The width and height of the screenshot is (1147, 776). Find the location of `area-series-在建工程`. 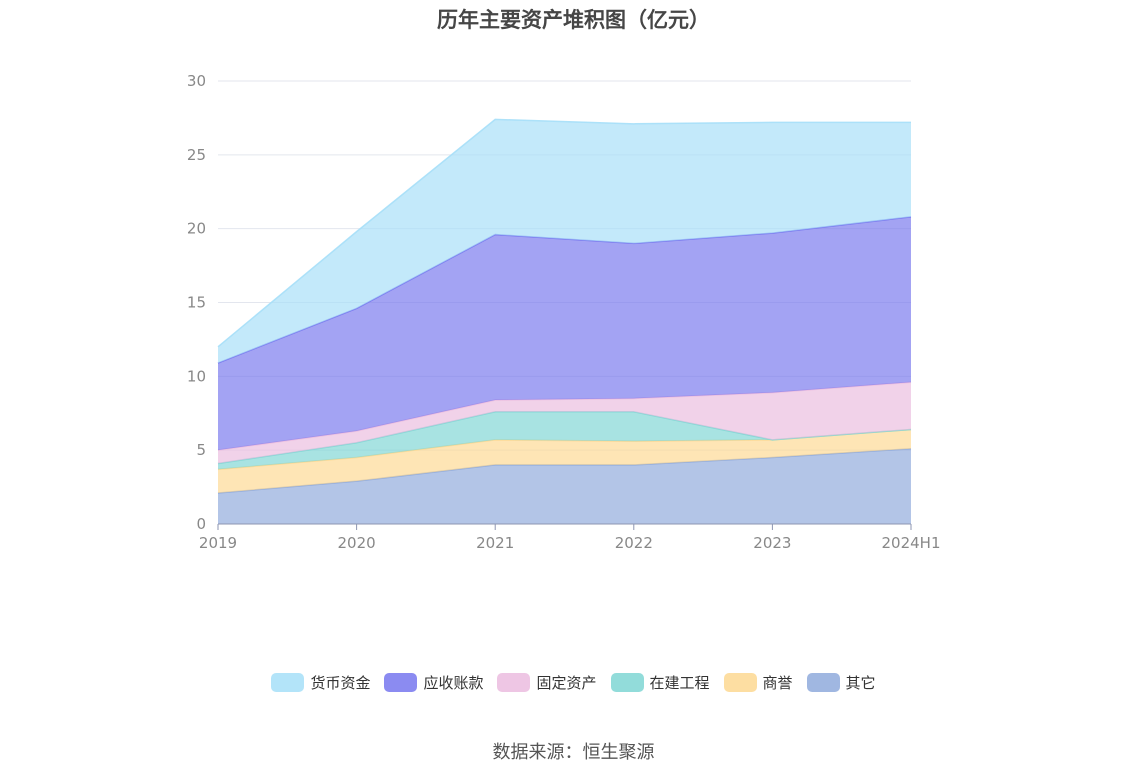

area-series-在建工程 is located at coordinates (564, 440).